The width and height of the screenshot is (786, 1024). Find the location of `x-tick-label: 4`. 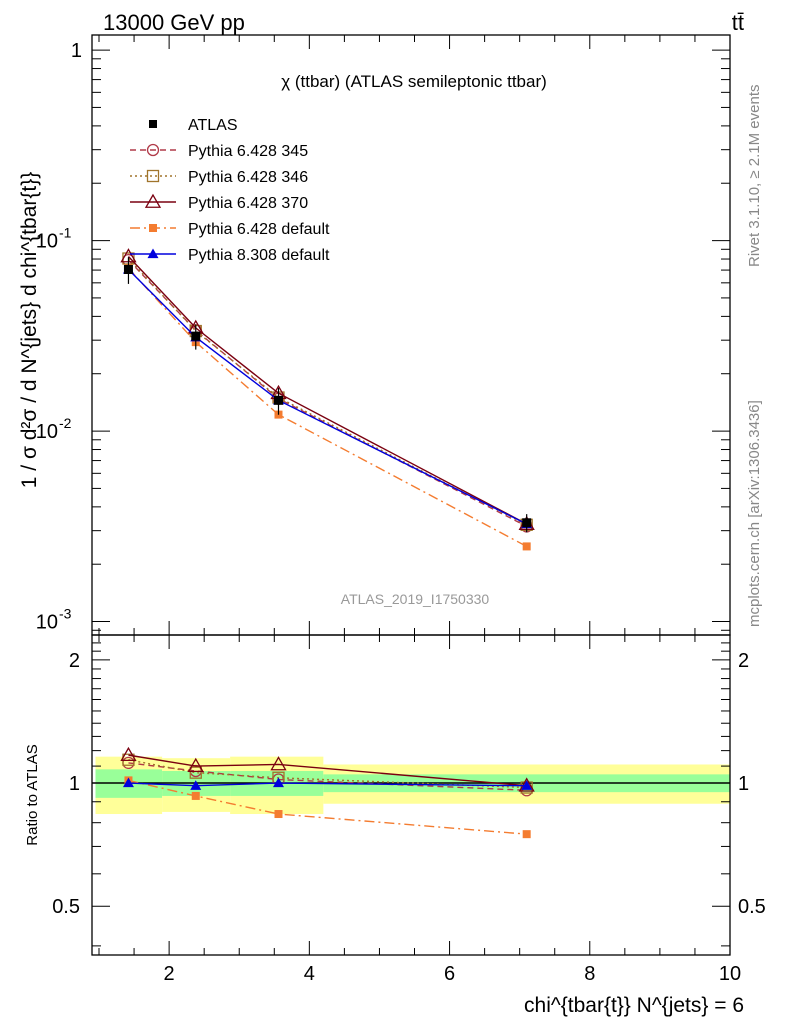

x-tick-label: 4 is located at coordinates (309, 974).